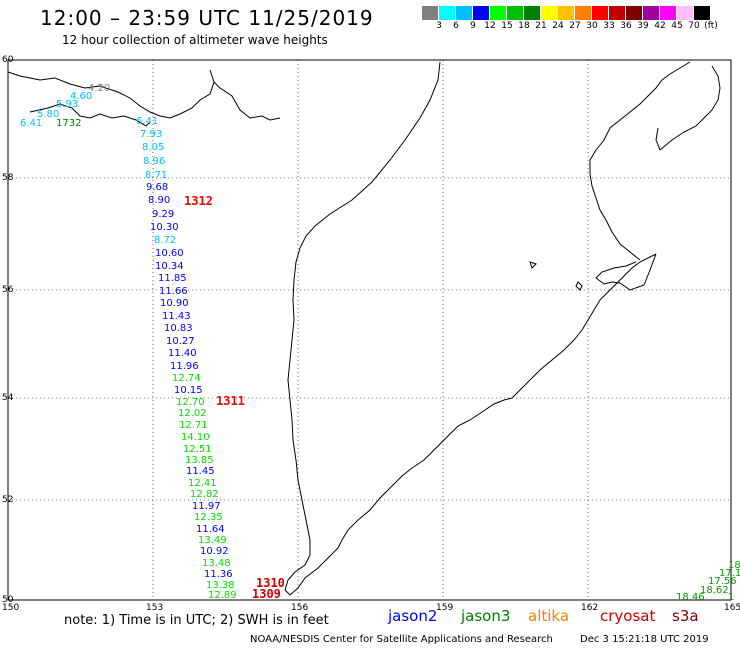 This screenshot has height=650, width=740. What do you see at coordinates (214, 551) in the screenshot?
I see `wave-height-label: 10.92` at bounding box center [214, 551].